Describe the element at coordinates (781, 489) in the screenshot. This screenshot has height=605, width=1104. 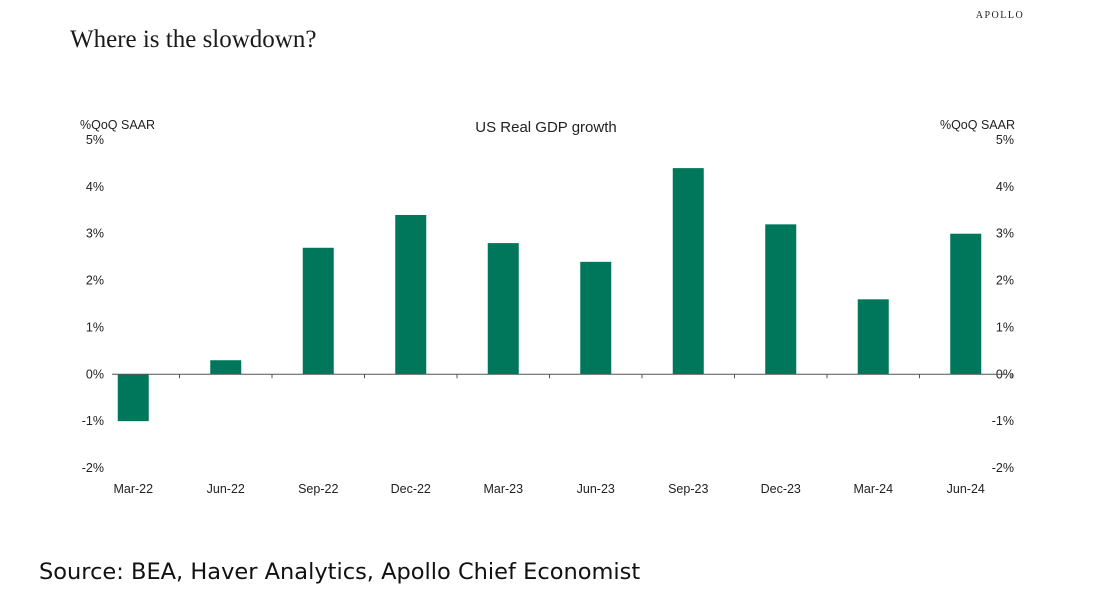
I see `x-tick-label: Dec-23` at that location.